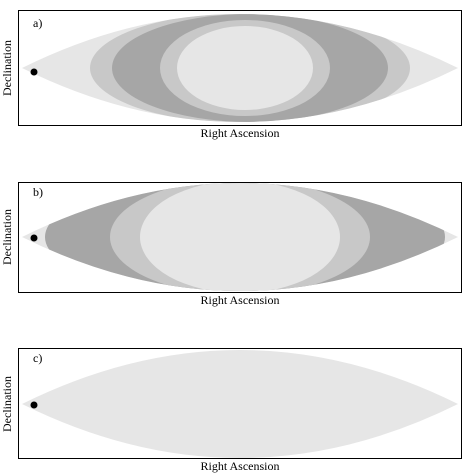 Image resolution: width=465 pixels, height=475 pixels. Describe the element at coordinates (37, 358) in the screenshot. I see `panel-label: c)` at that location.